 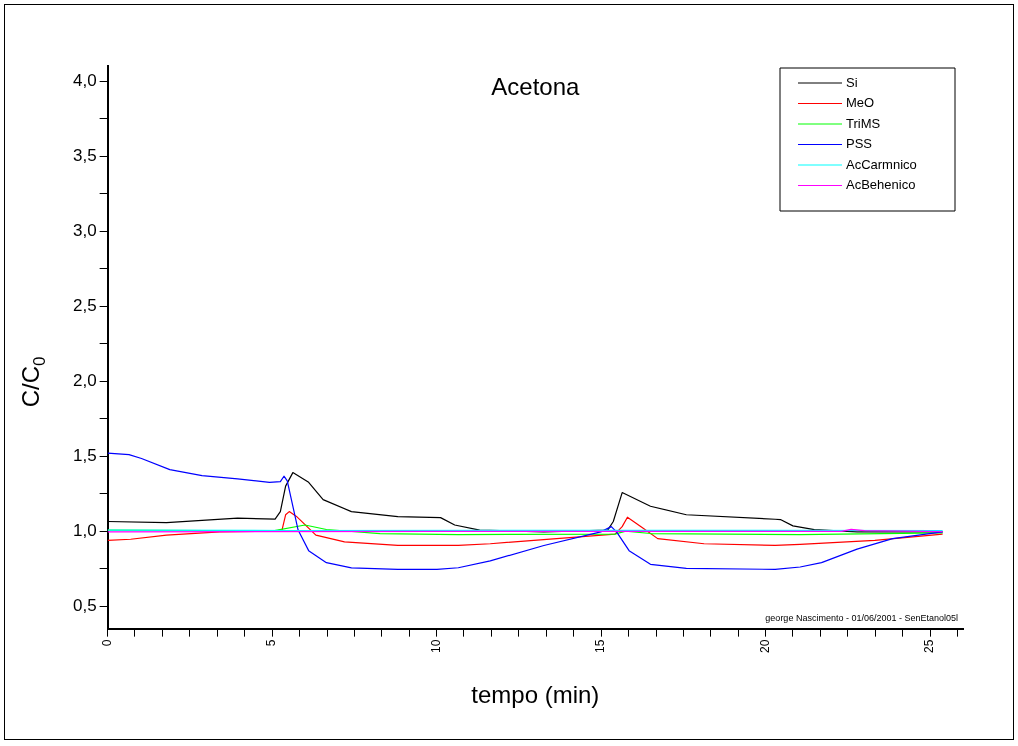 I want to click on y-tick-label: 1,5, so click(x=84, y=455).